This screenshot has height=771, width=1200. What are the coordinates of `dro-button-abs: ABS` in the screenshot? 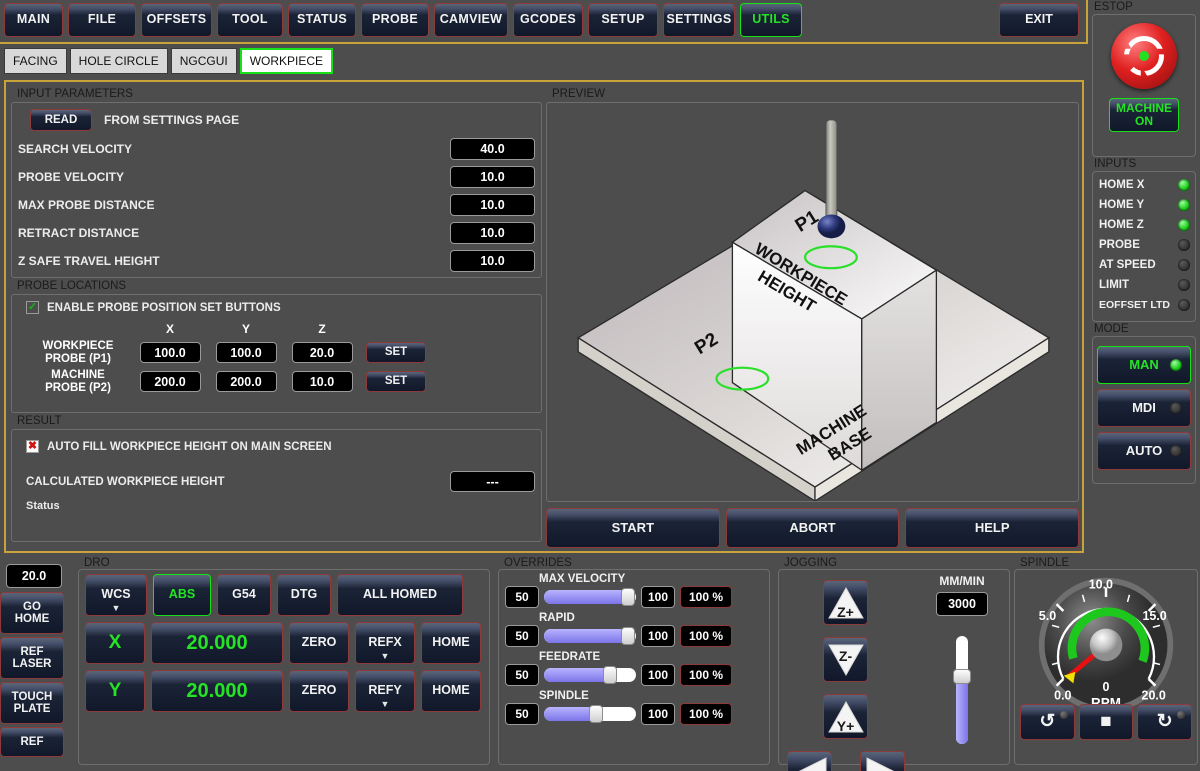 It's located at (182, 595).